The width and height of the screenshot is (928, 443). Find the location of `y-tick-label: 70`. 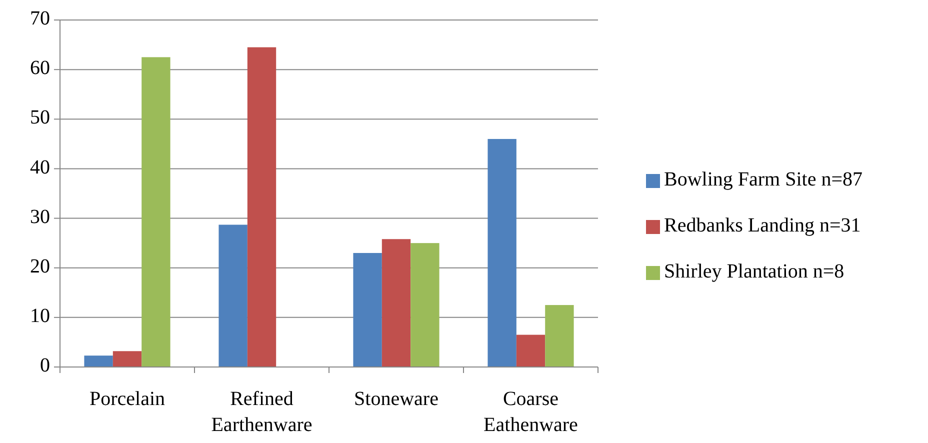

y-tick-label: 70 is located at coordinates (40, 19).